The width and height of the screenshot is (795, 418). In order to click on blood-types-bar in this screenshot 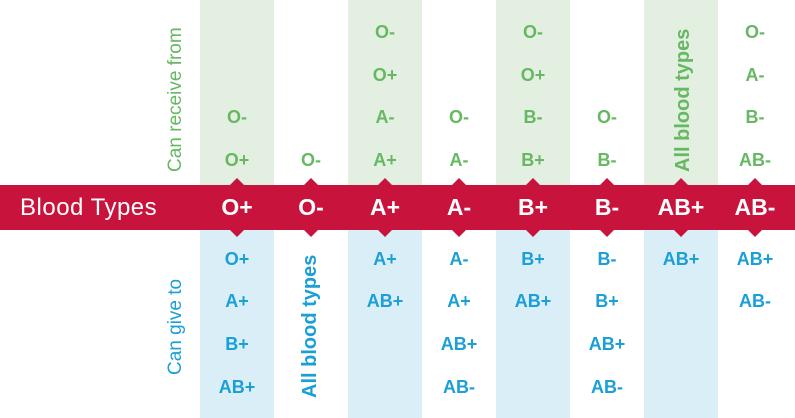, I will do `click(397, 207)`.